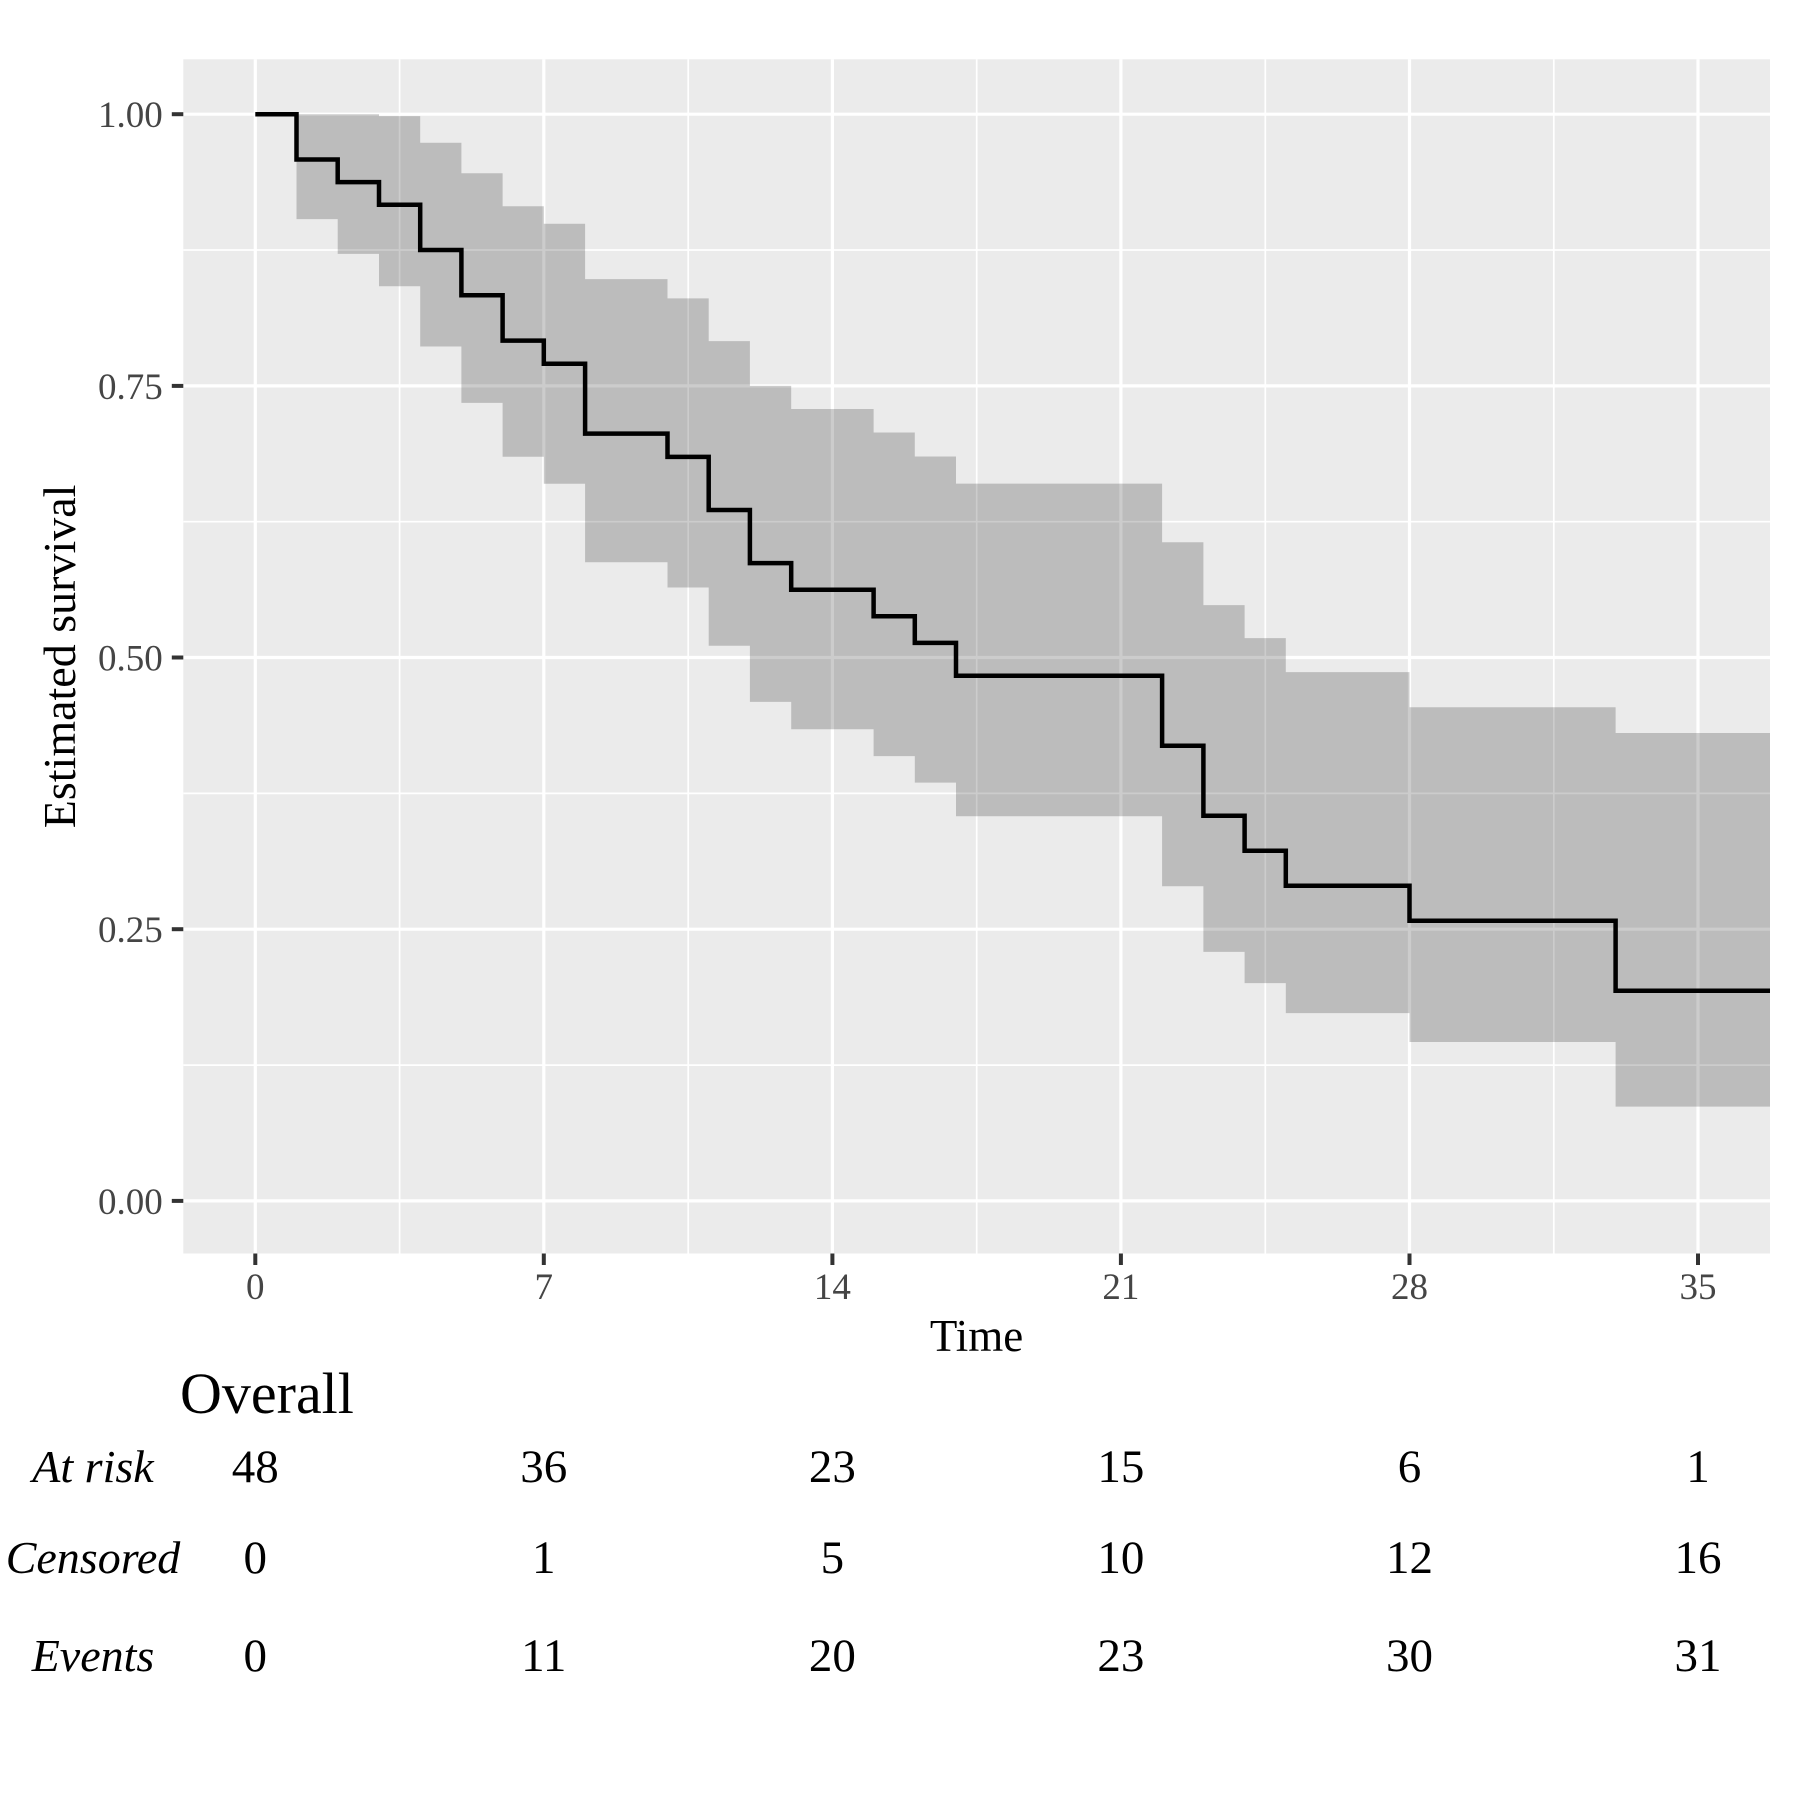 The height and width of the screenshot is (1800, 1800). What do you see at coordinates (1120, 1467) in the screenshot?
I see `svg-text: 15` at bounding box center [1120, 1467].